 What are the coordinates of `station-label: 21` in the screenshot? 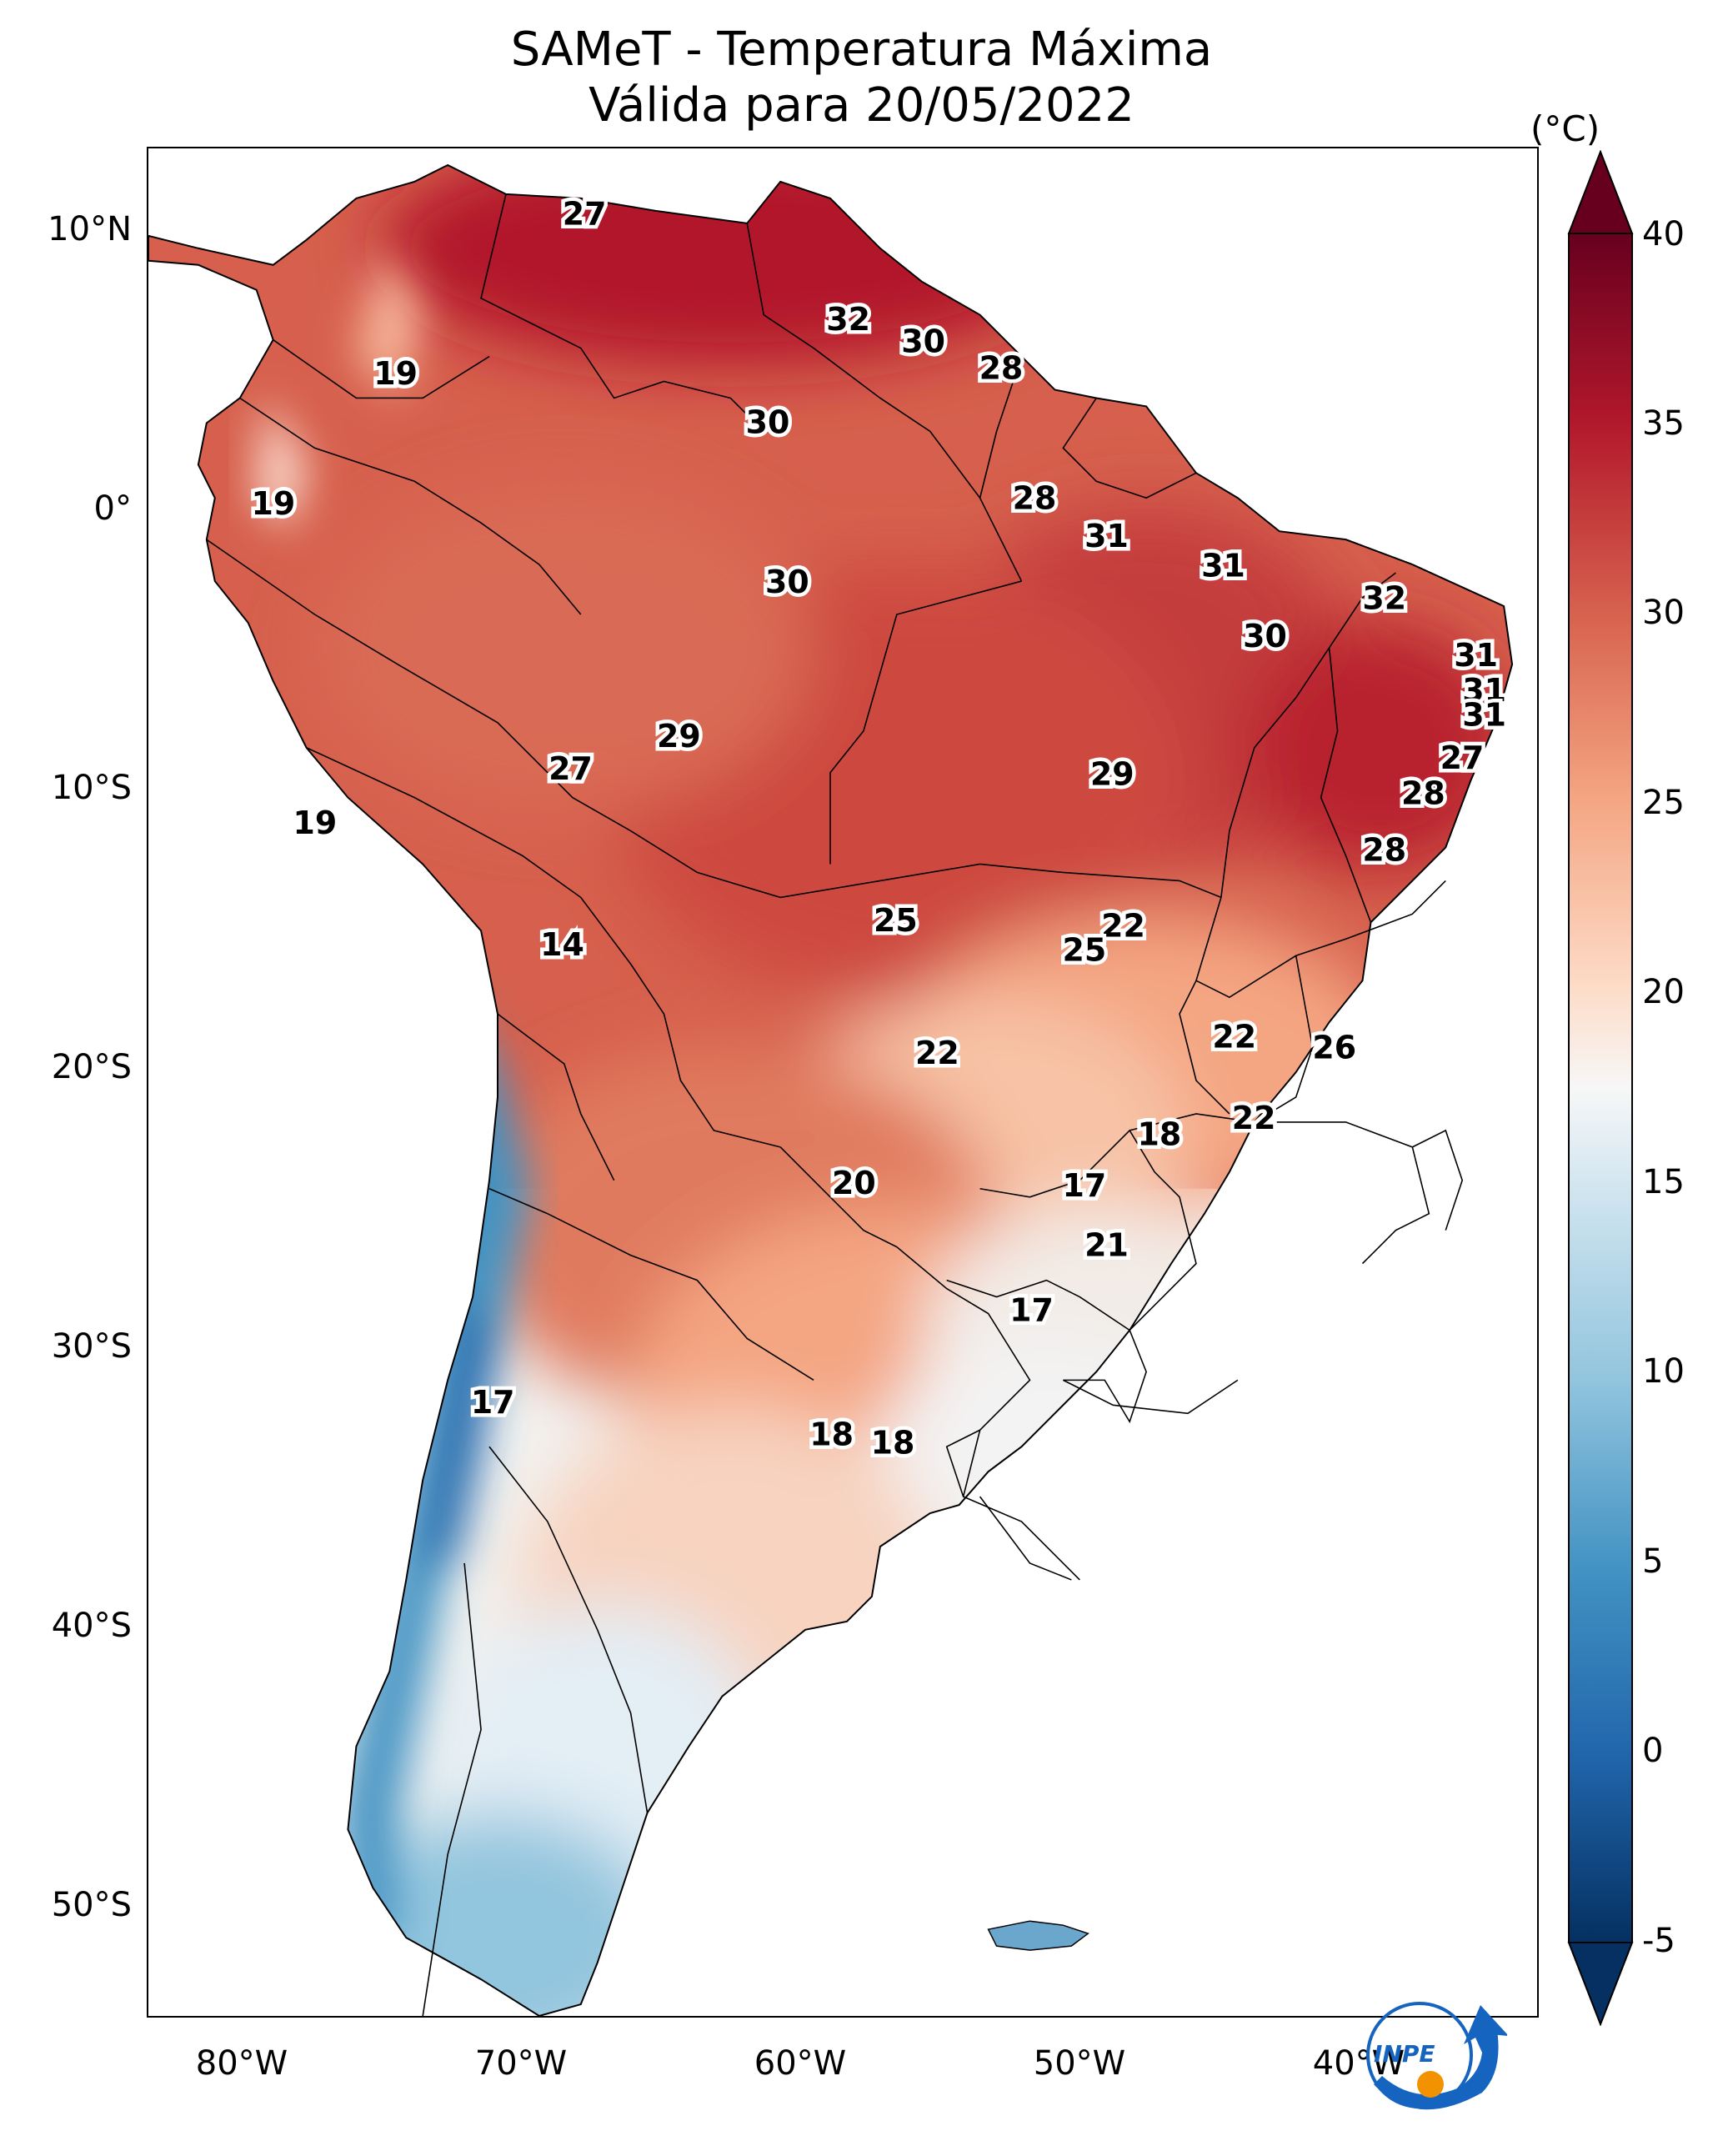 It's located at (1106, 1245).